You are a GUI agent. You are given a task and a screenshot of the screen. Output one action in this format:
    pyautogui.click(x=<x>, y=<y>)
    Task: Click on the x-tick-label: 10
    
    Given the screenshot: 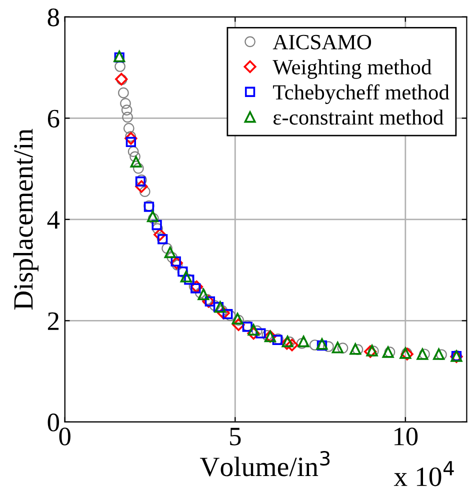 What is the action you would take?
    pyautogui.click(x=406, y=437)
    